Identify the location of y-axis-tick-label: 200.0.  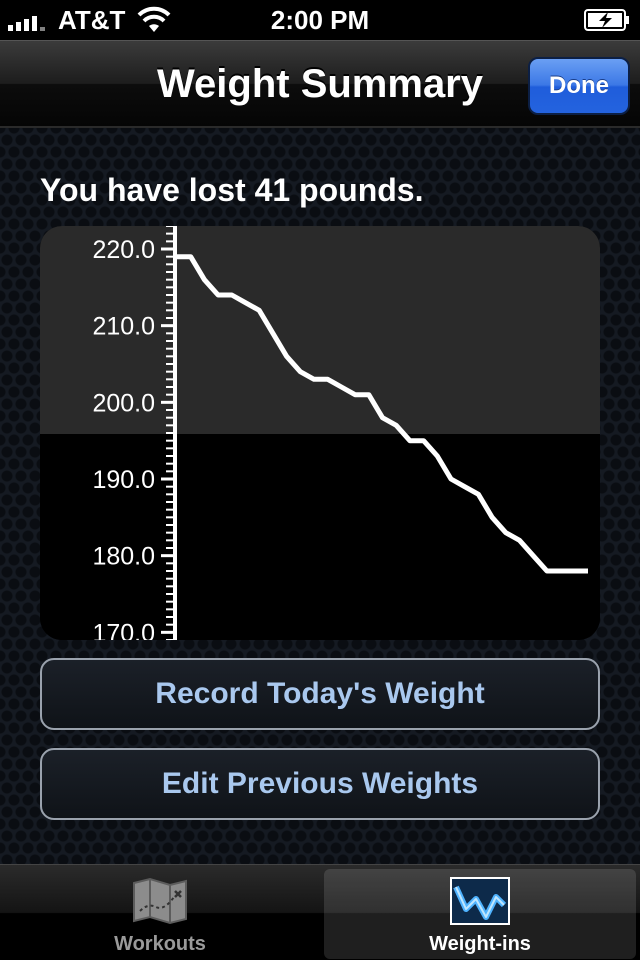
(123, 403).